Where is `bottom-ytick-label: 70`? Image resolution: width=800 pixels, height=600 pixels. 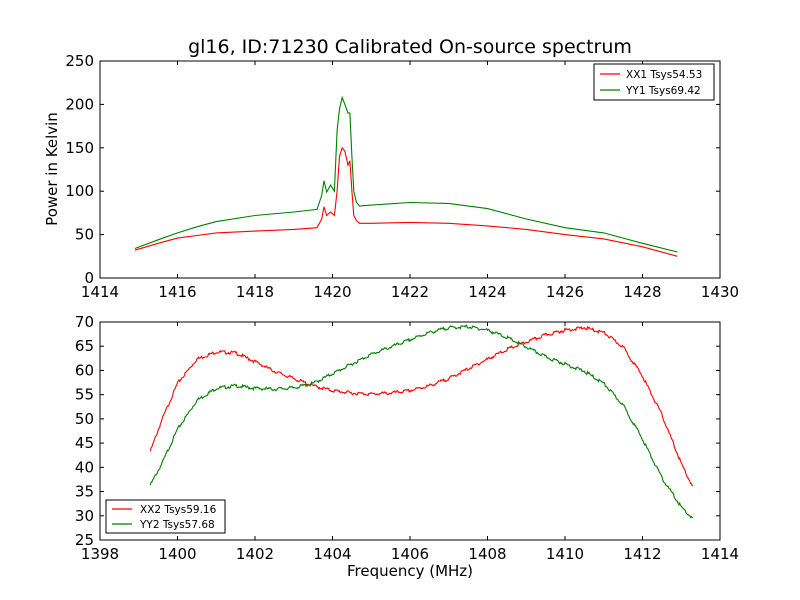 bottom-ytick-label: 70 is located at coordinates (84, 322).